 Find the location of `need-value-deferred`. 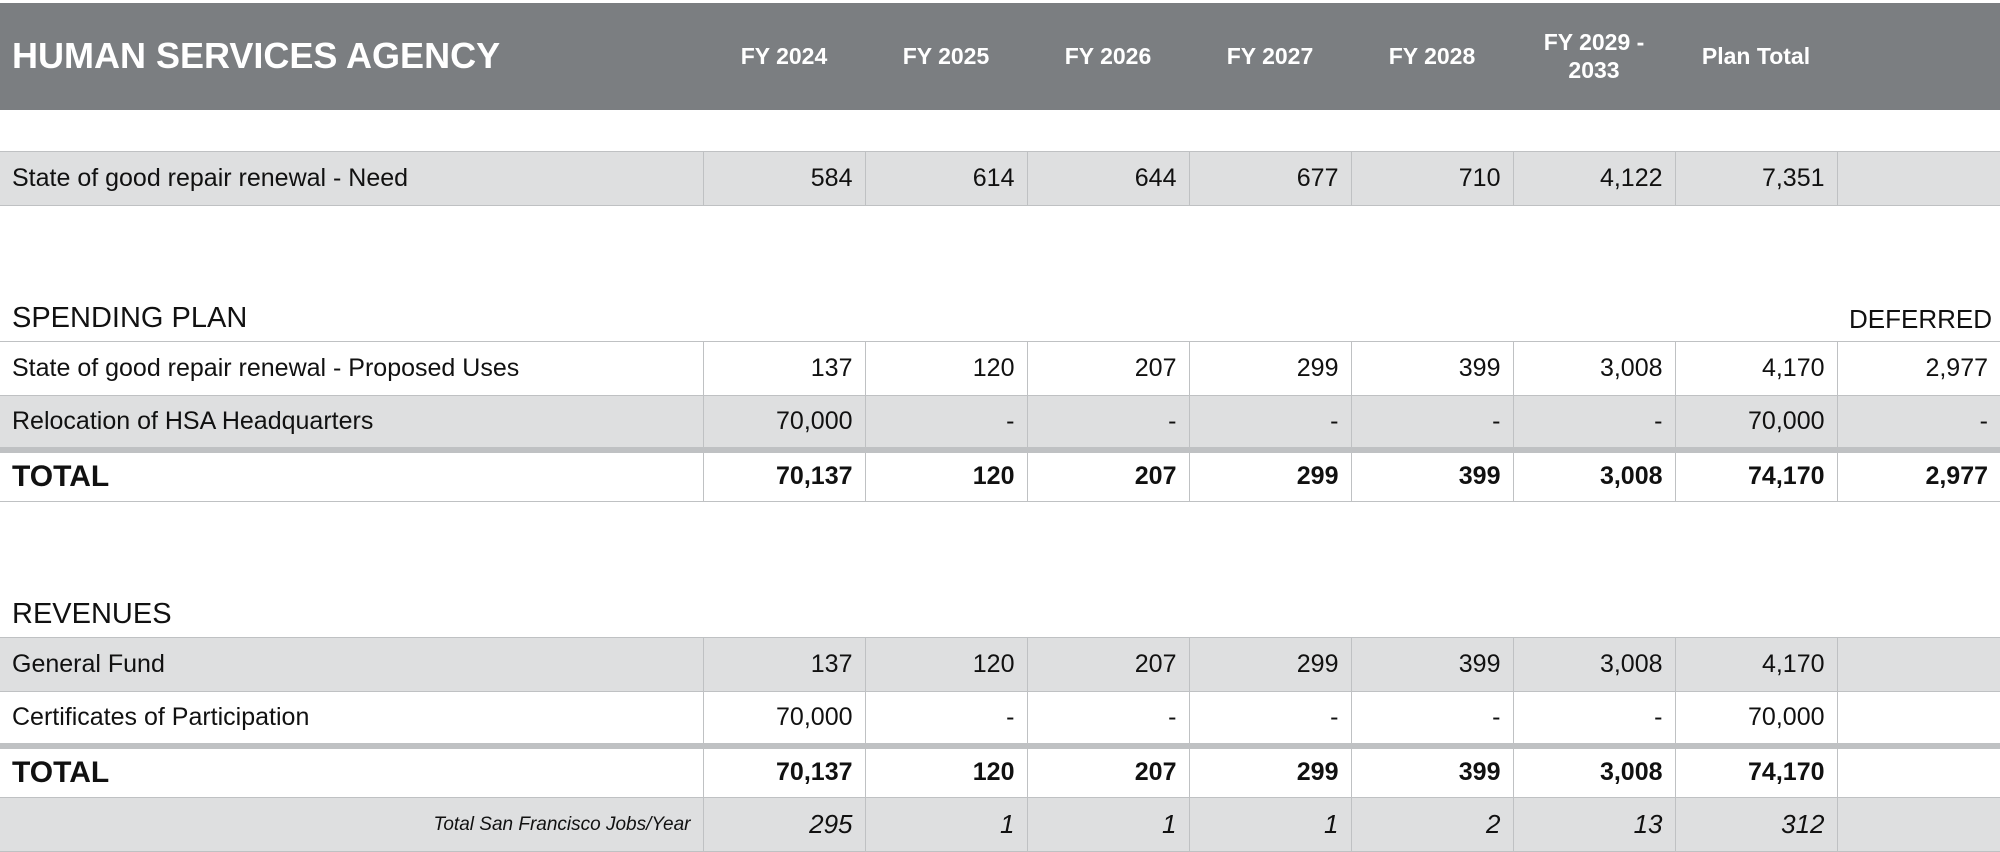

need-value-deferred is located at coordinates (1918, 178).